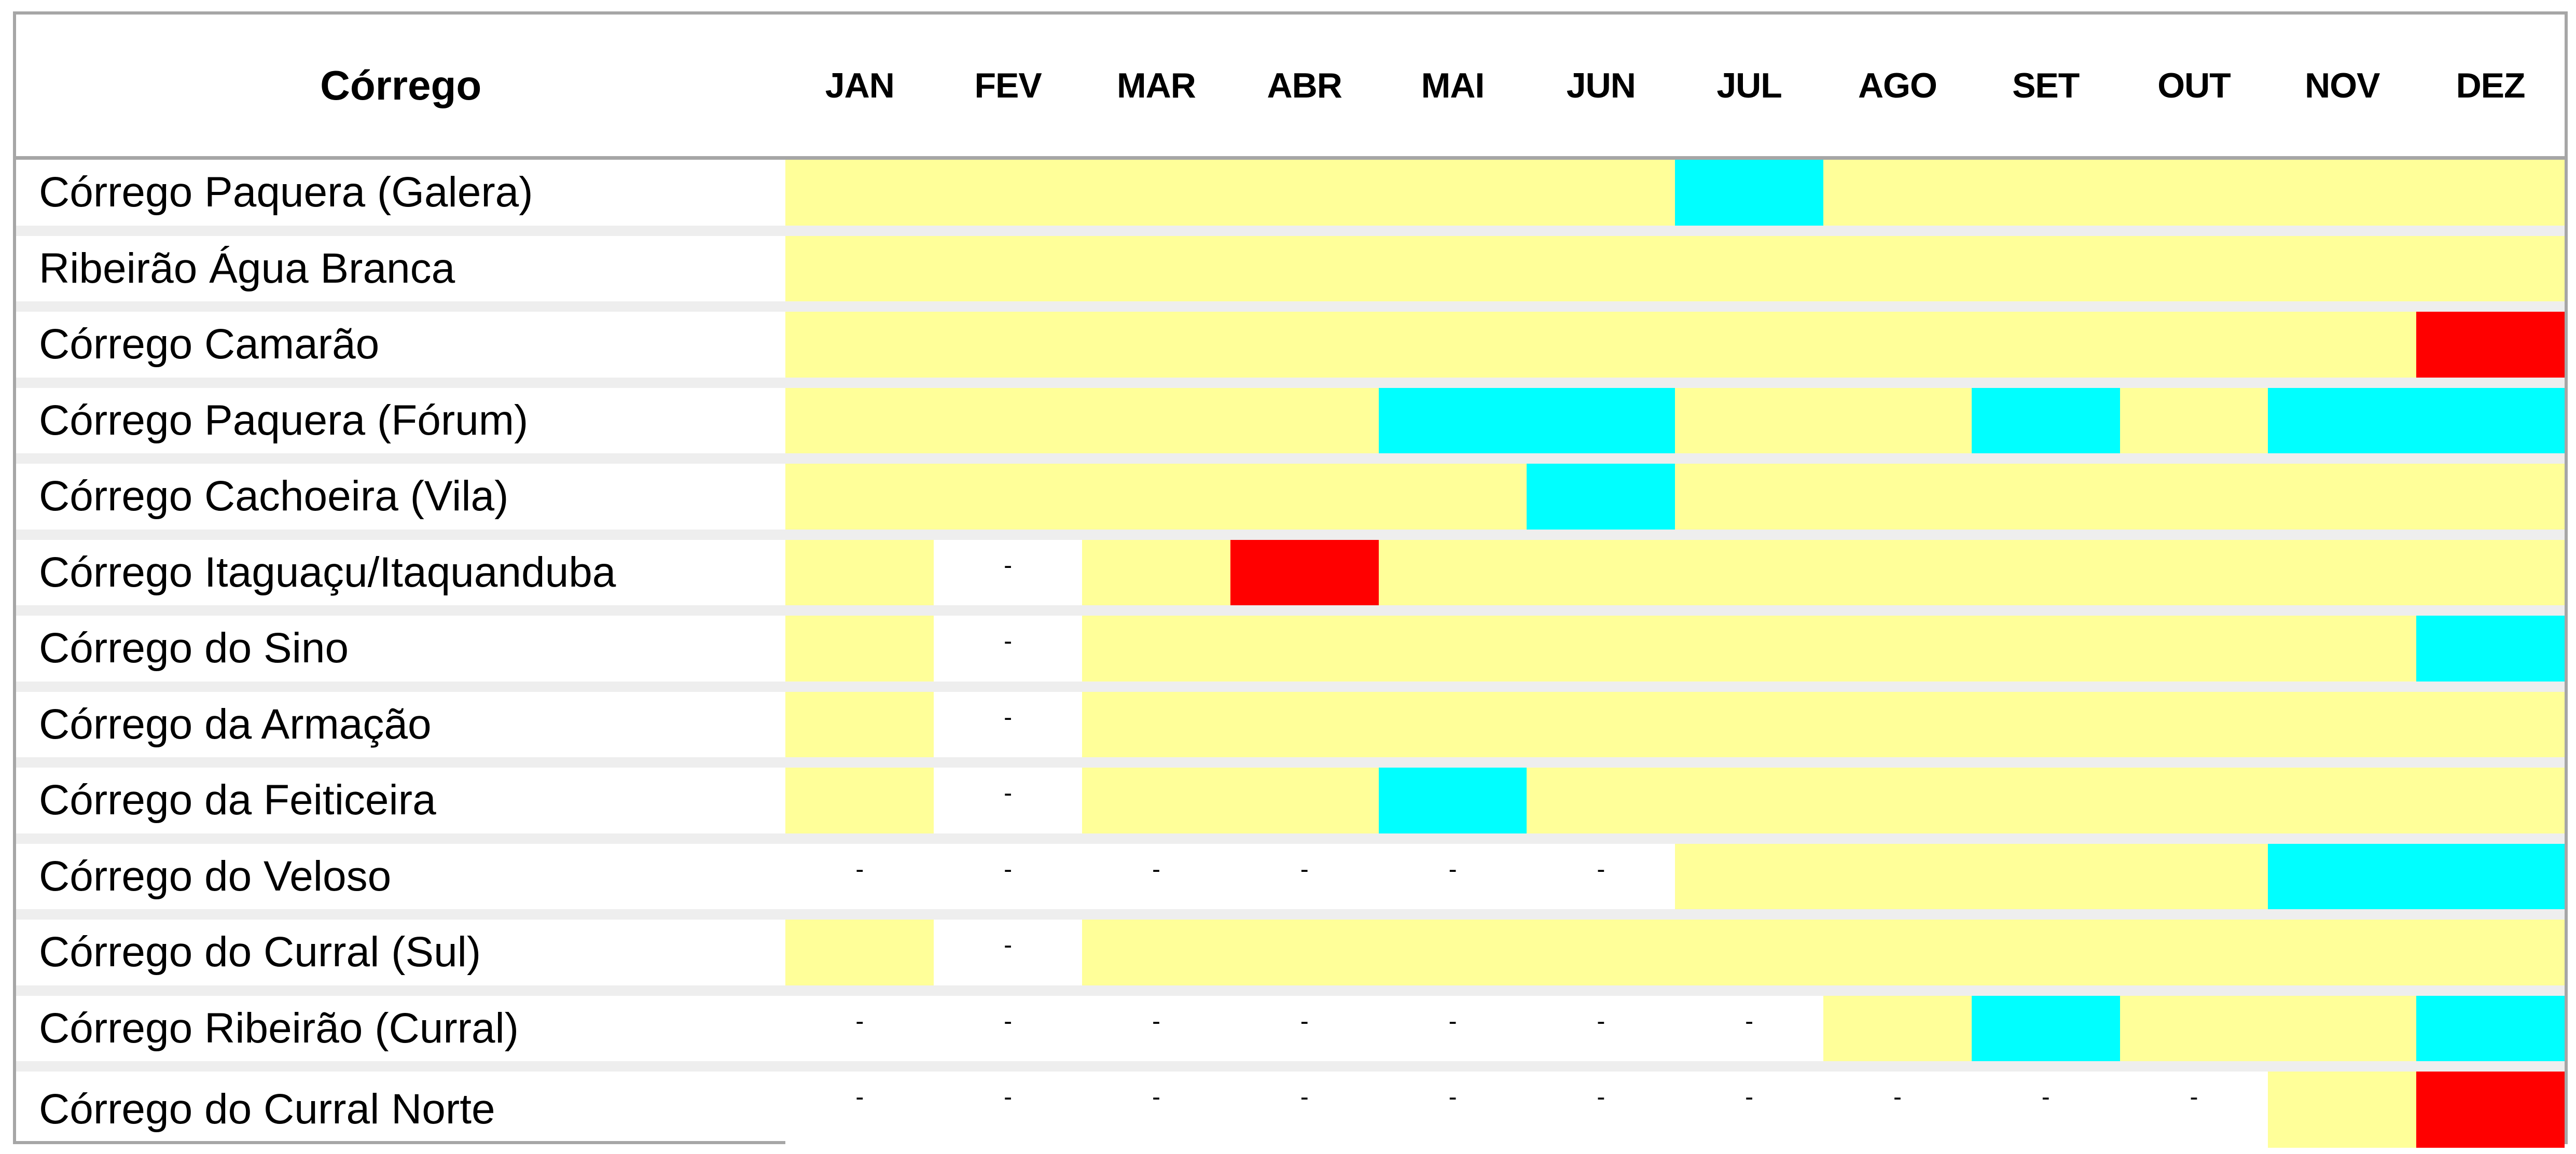  I want to click on stream-name: Córrego Itaguaçu/Itaquanduba, so click(327, 572).